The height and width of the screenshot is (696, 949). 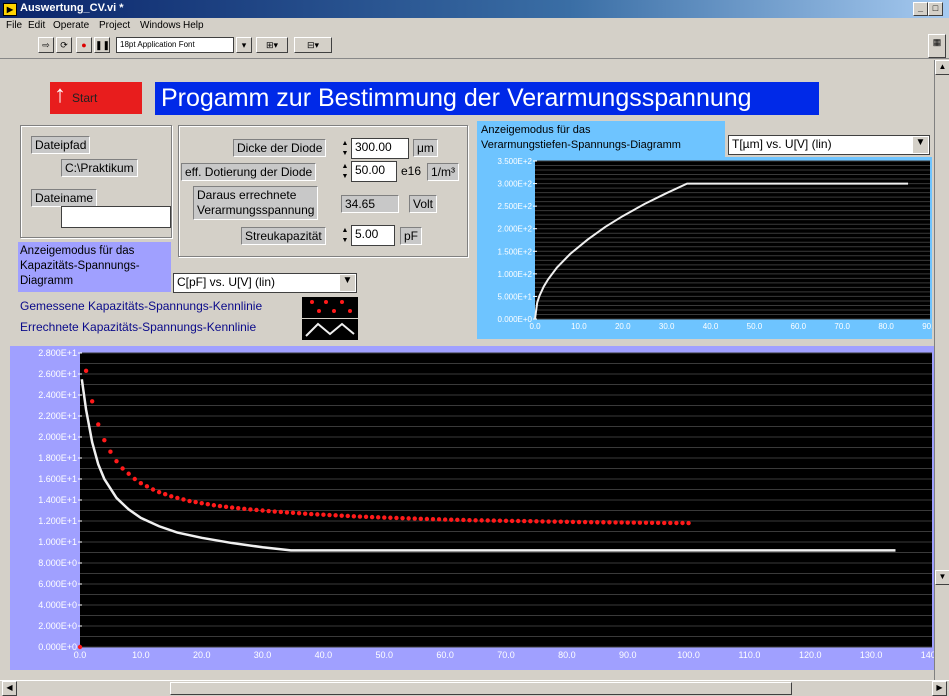 What do you see at coordinates (380, 148) in the screenshot?
I see `dicke-input: 300.00` at bounding box center [380, 148].